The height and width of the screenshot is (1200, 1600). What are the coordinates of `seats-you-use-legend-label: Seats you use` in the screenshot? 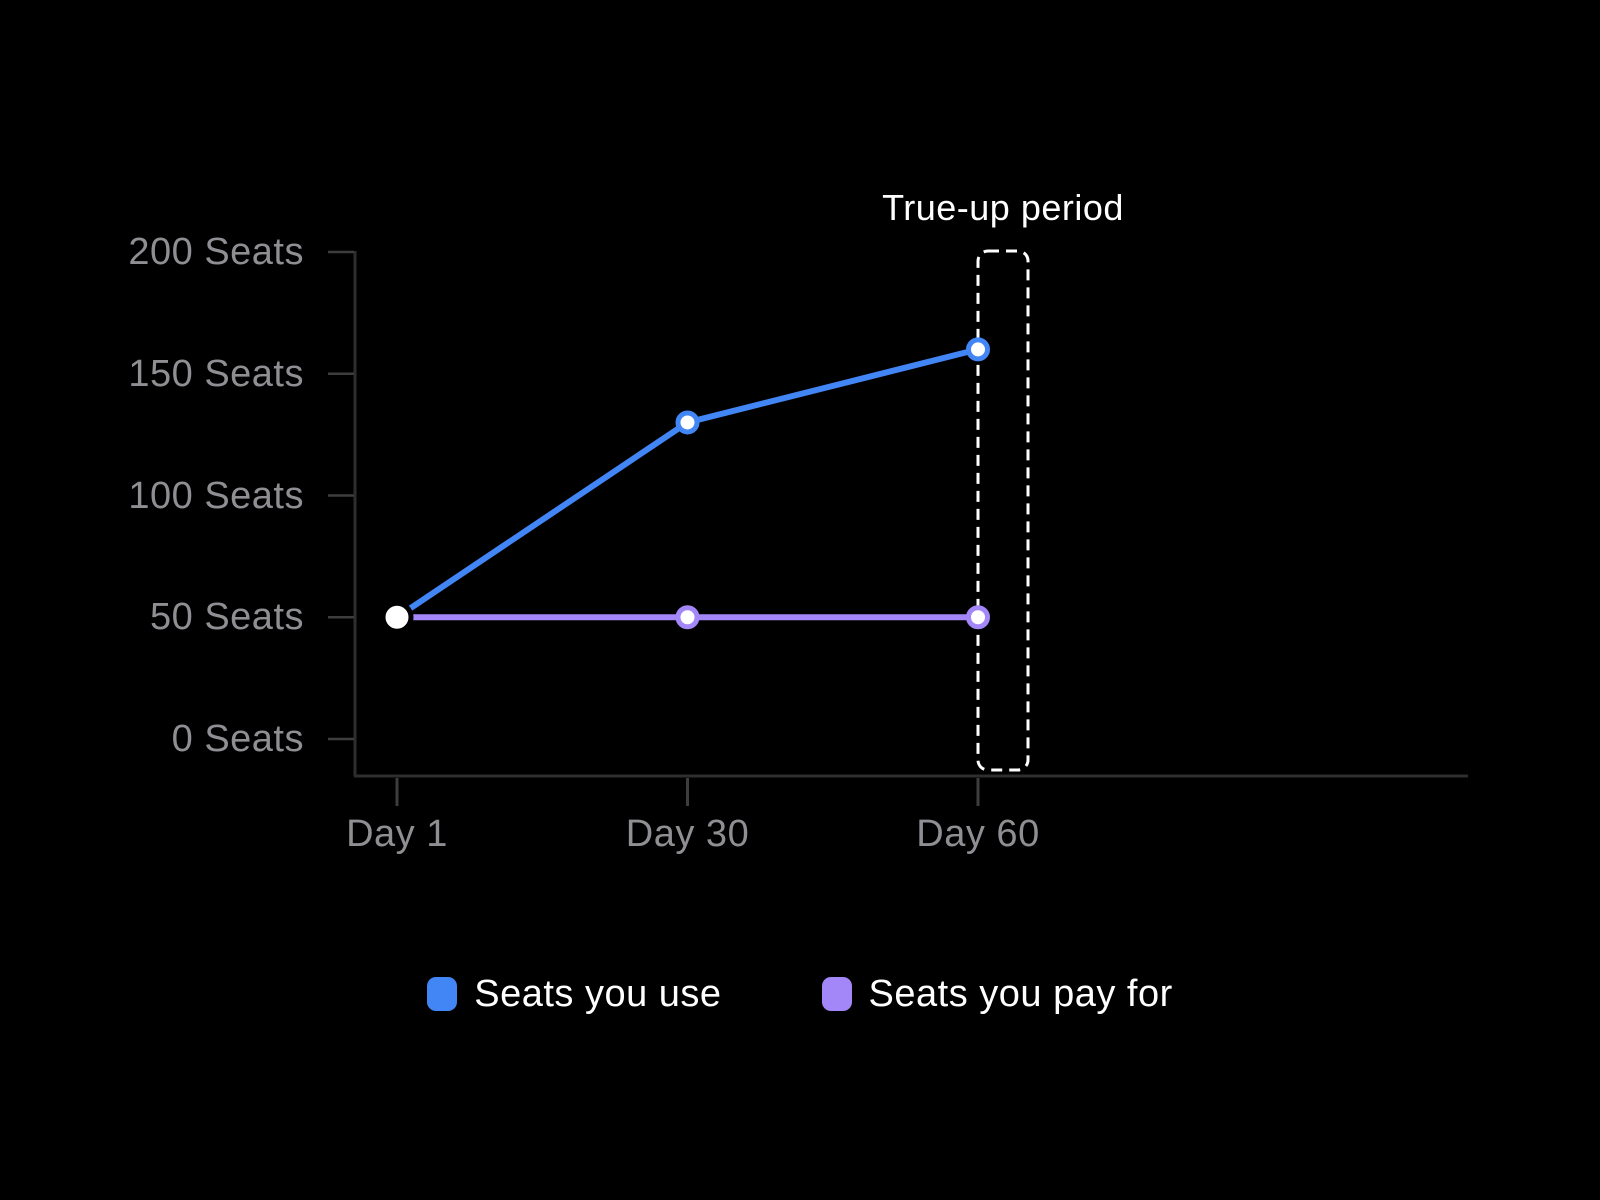 It's located at (598, 994).